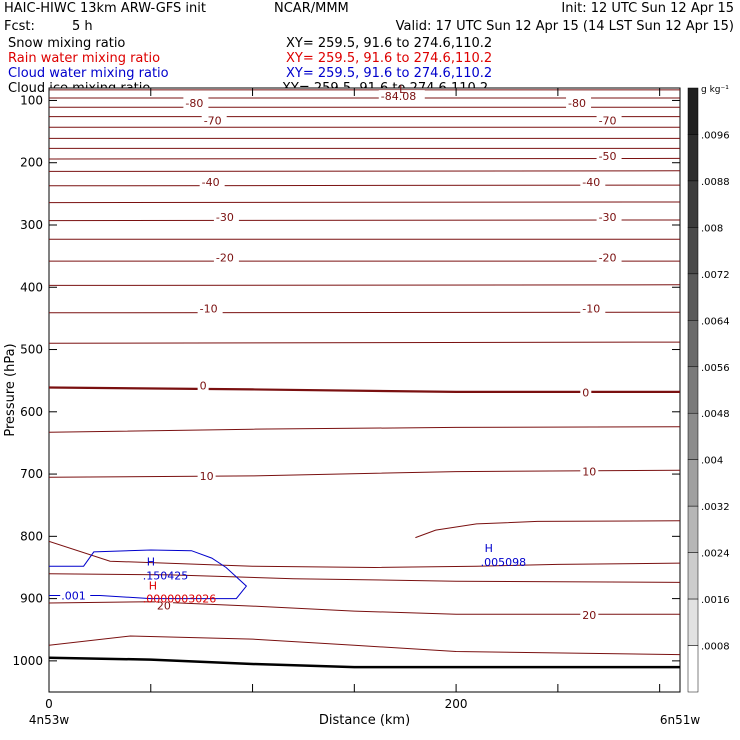  I want to click on colorbar-level-label: .008, so click(712, 228).